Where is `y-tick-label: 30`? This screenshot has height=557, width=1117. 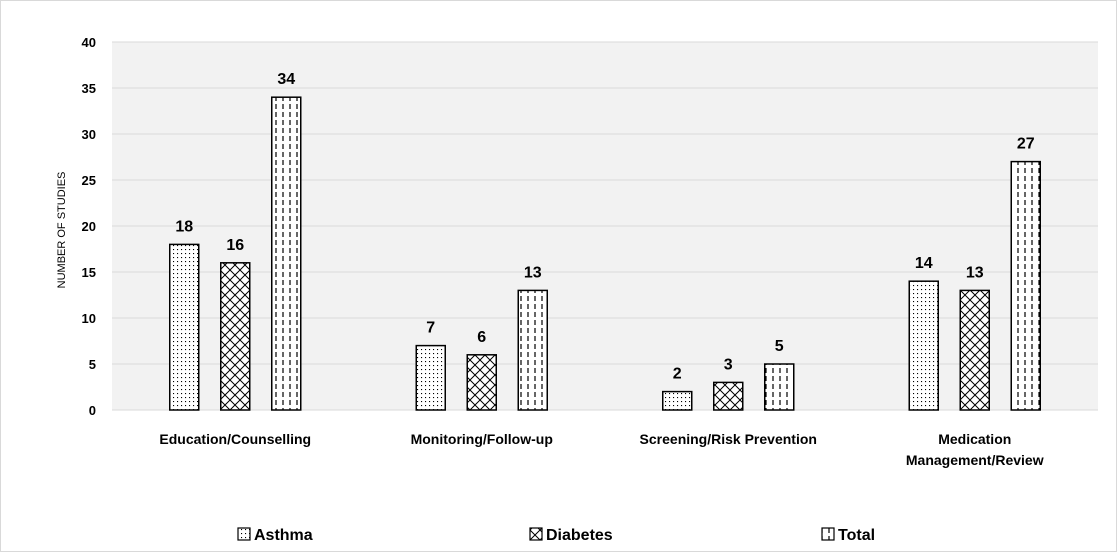 y-tick-label: 30 is located at coordinates (89, 134).